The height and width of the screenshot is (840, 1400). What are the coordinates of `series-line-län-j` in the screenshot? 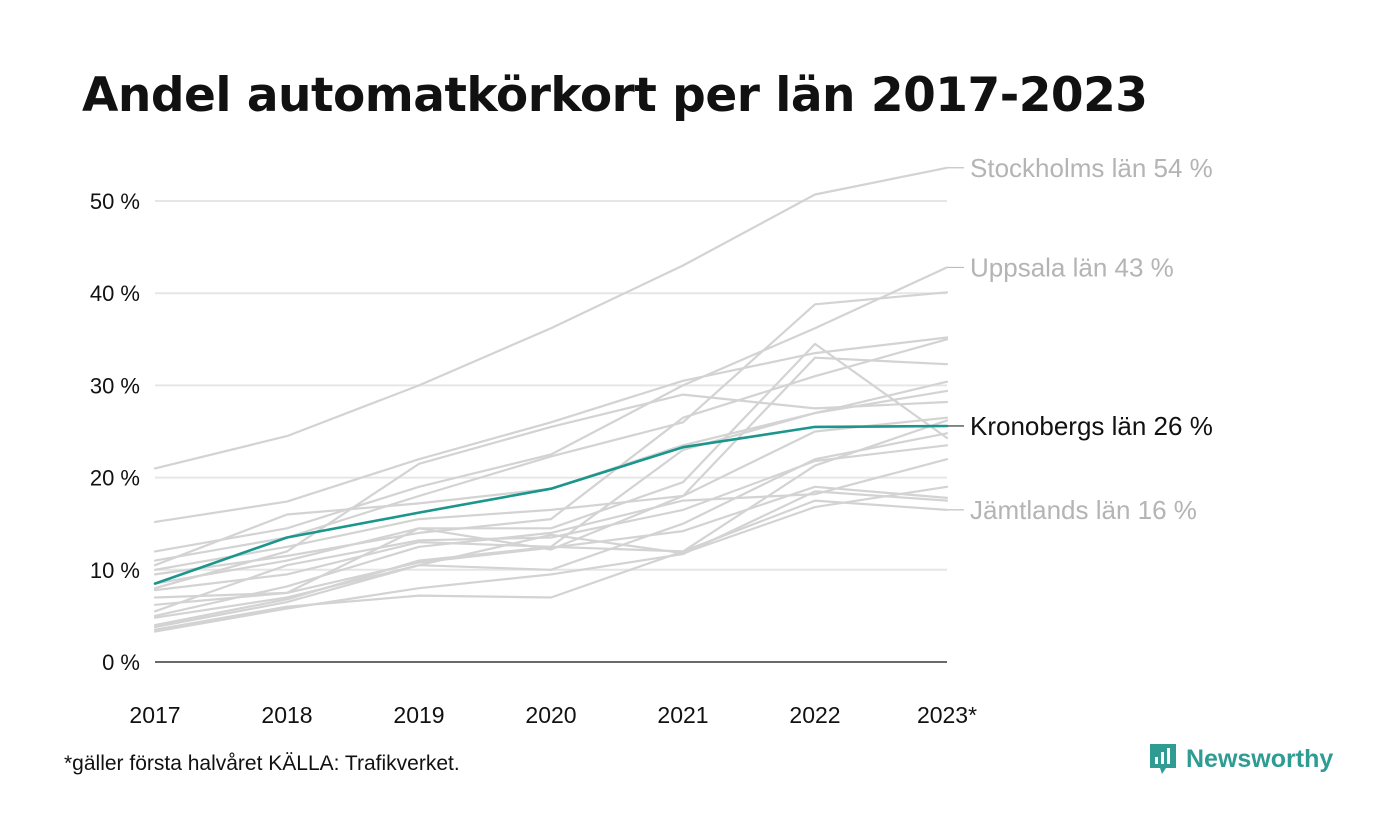 It's located at (551, 528).